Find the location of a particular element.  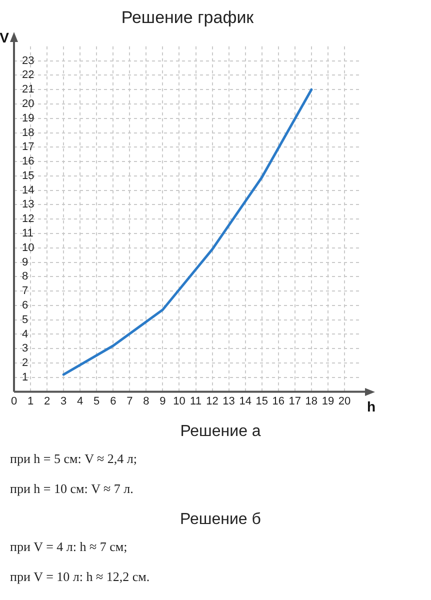

y-tick-label: 21 is located at coordinates (28, 90).